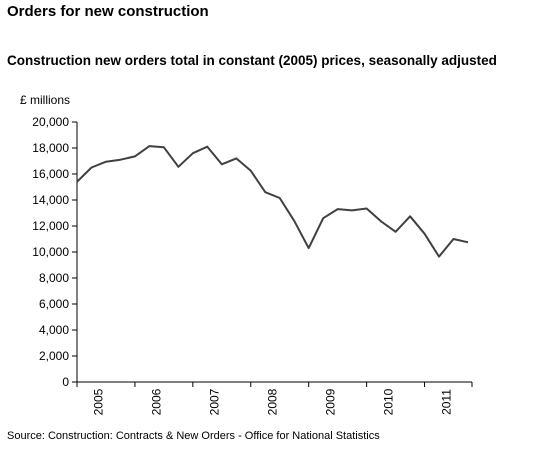 The height and width of the screenshot is (453, 560). Describe the element at coordinates (54, 330) in the screenshot. I see `y-tick-label: 4,000` at that location.